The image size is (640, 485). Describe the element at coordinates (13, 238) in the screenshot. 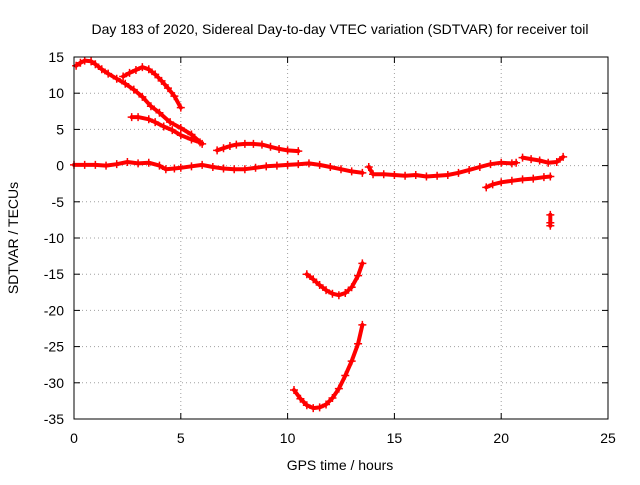

I see `y-axis-label: SDTVAR / TECUs` at that location.